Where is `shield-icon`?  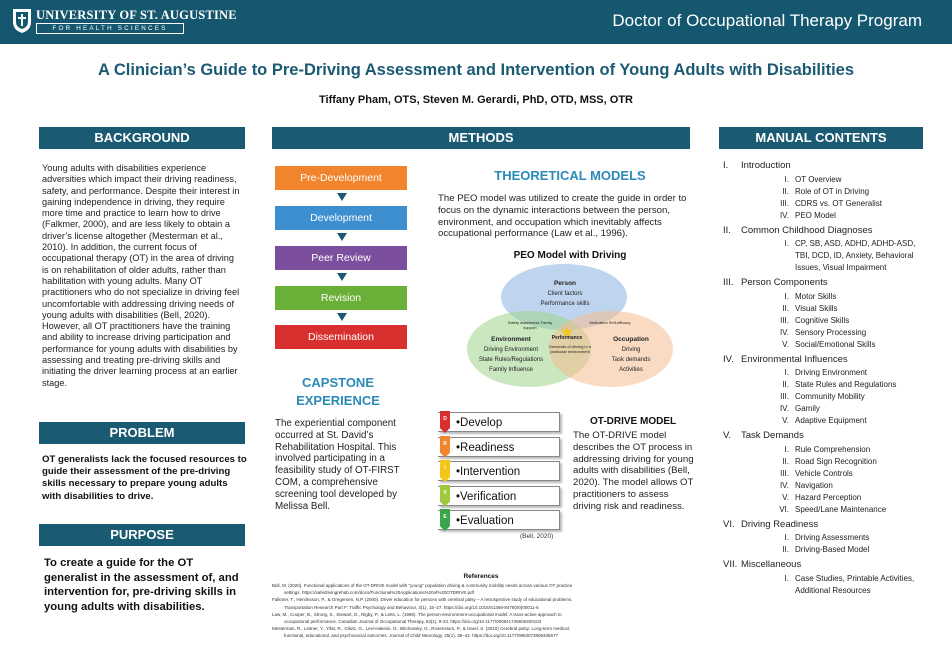
shield-icon is located at coordinates (22, 21).